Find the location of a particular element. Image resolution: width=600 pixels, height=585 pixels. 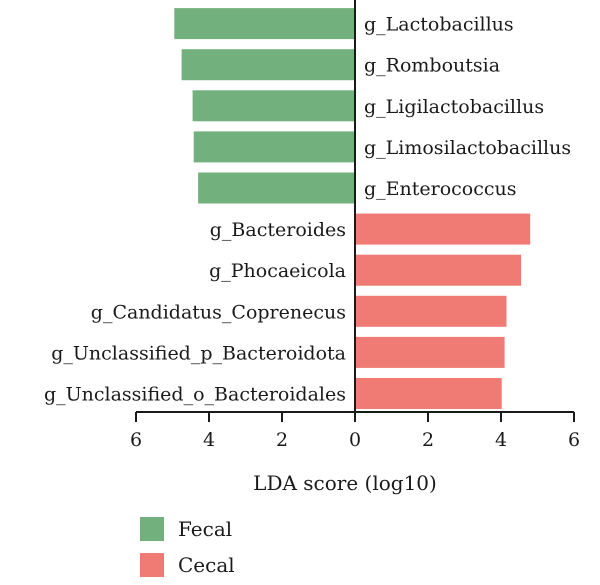

category-label: g_Unclassified_o_Bacteroidales is located at coordinates (195, 395).